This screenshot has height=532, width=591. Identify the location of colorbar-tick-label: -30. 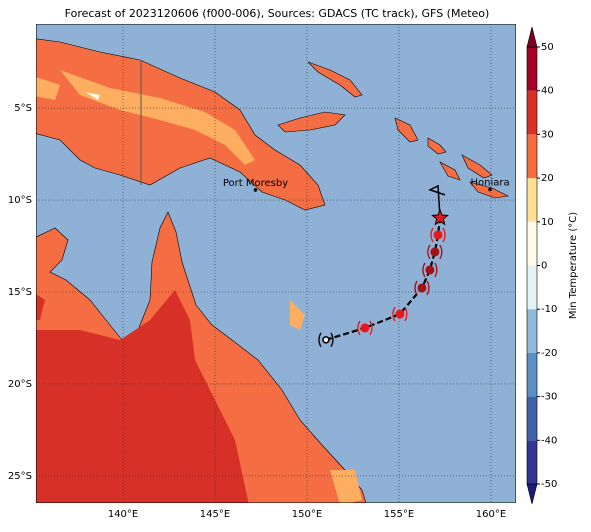
(549, 397).